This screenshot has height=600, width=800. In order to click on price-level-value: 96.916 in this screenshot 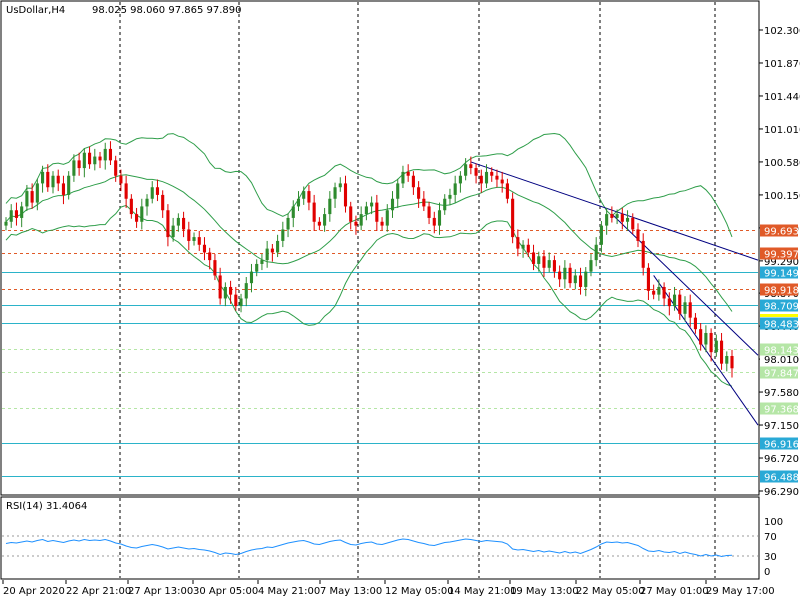, I will do `click(781, 445)`.